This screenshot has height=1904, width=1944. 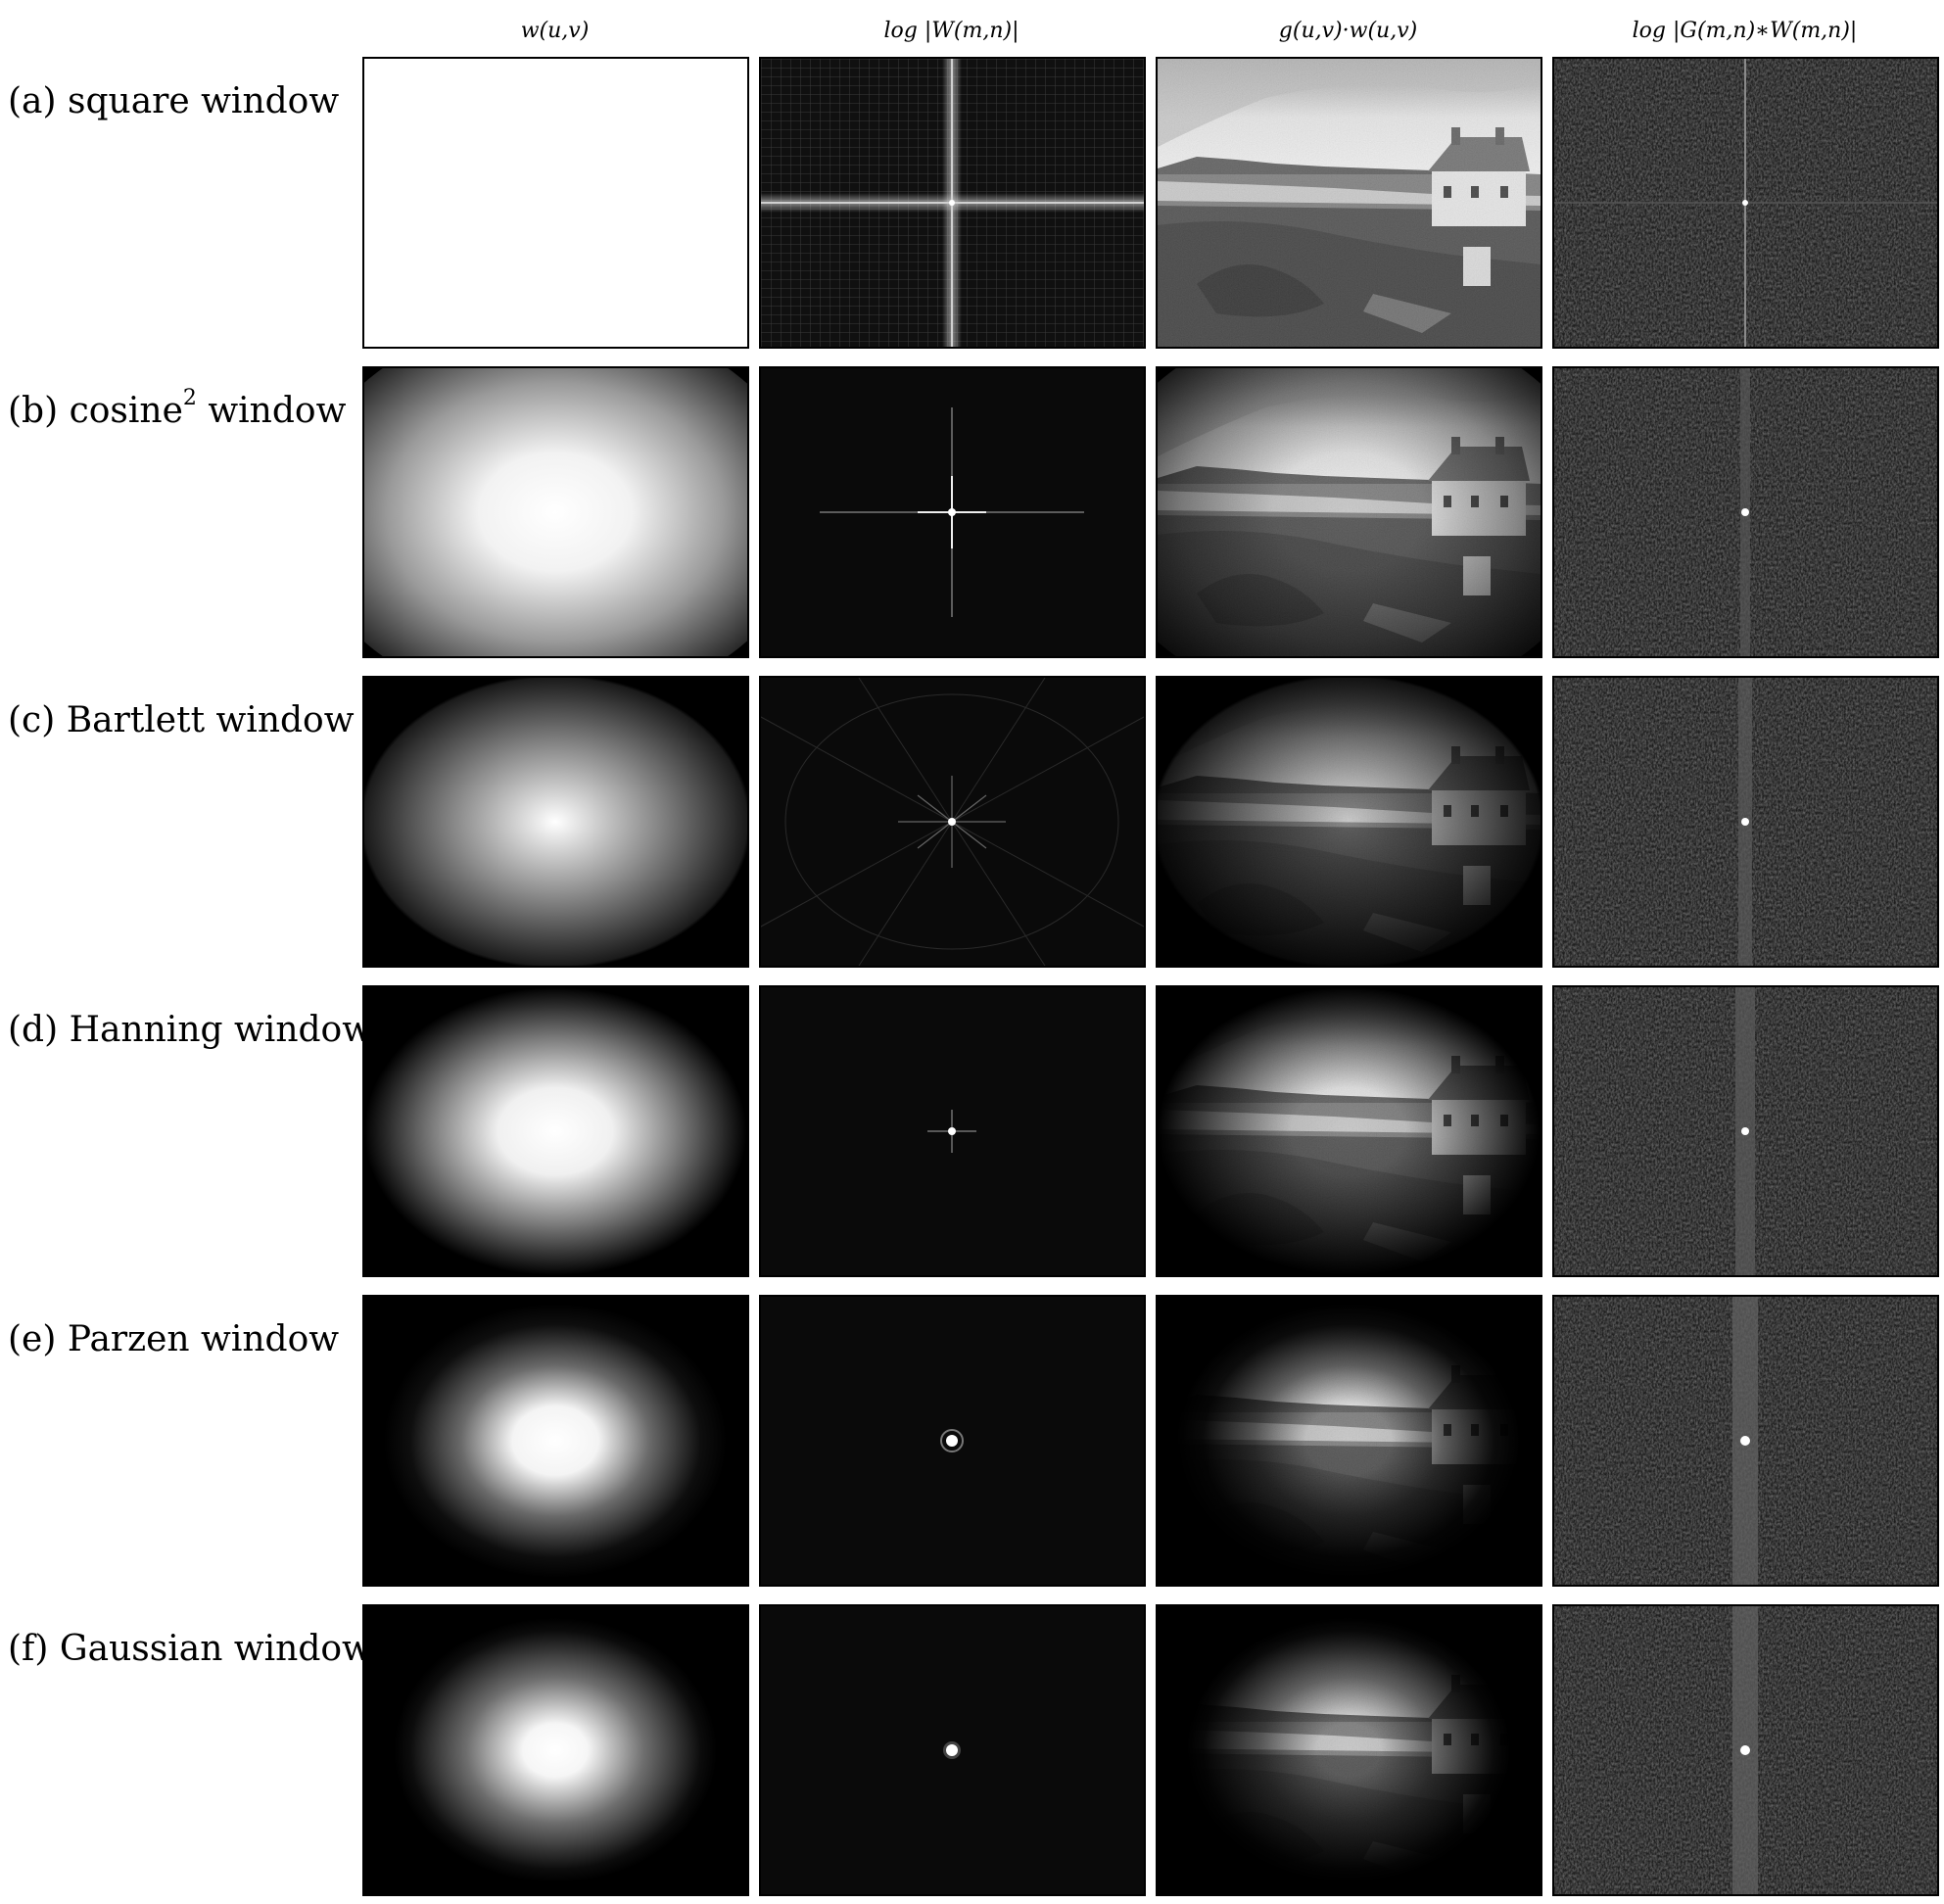 I want to click on row-label-e-text: (e) Parzen window, so click(x=173, y=1339).